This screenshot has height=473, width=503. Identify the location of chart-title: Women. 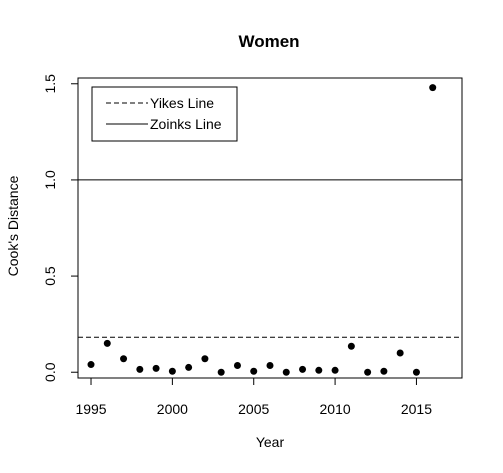
(268, 41).